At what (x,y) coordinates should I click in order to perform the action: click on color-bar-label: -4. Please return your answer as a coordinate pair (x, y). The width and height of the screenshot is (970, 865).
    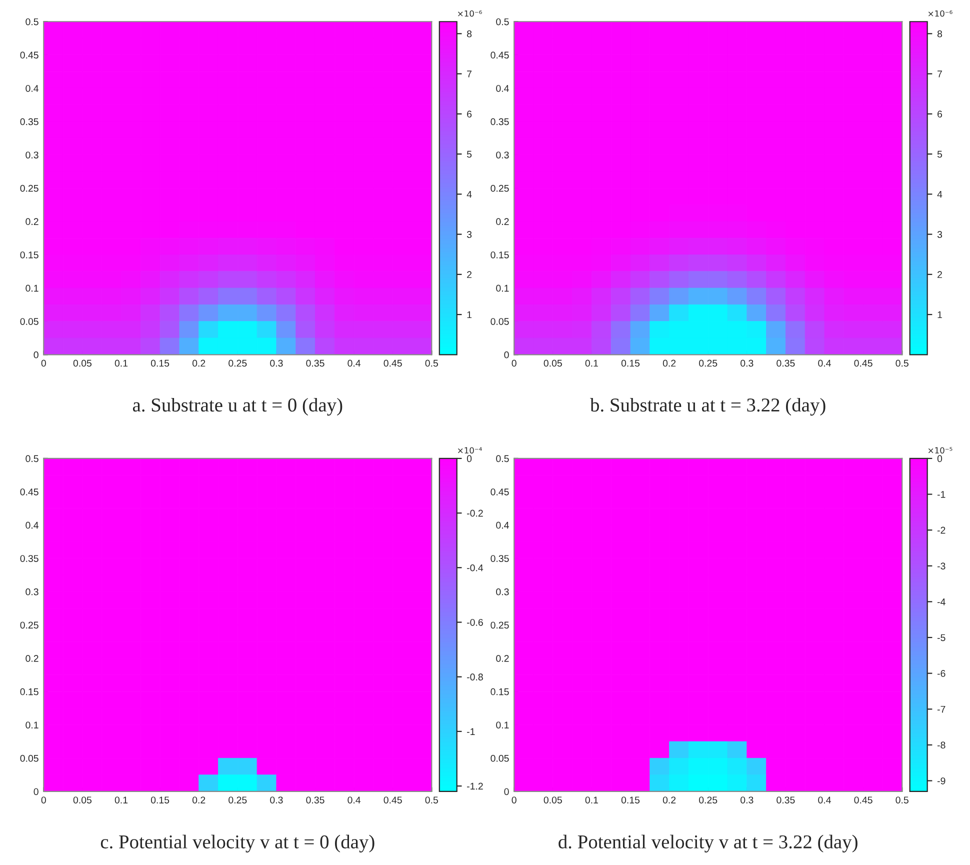
    Looking at the image, I should click on (941, 602).